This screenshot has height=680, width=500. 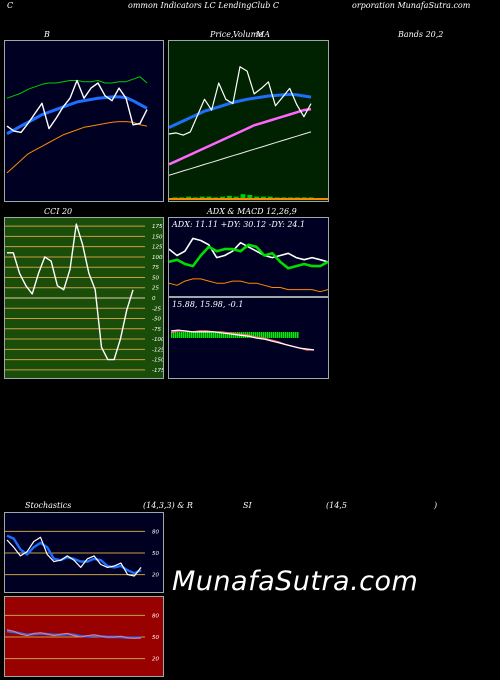 What do you see at coordinates (248, 285) in the screenshot?
I see `adx-line` at bounding box center [248, 285].